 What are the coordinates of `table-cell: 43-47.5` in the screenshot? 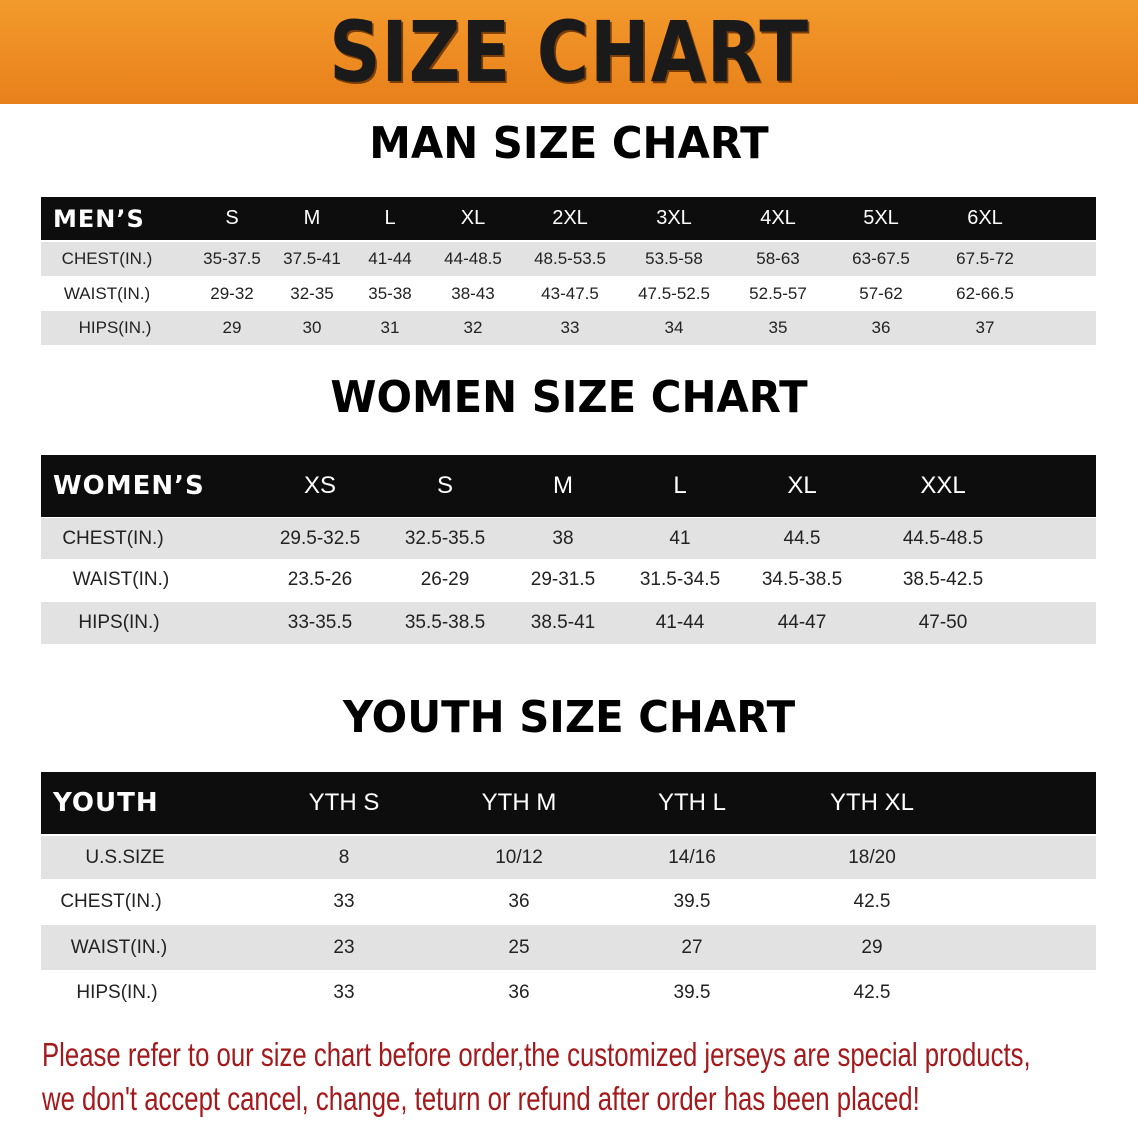 It's located at (570, 293).